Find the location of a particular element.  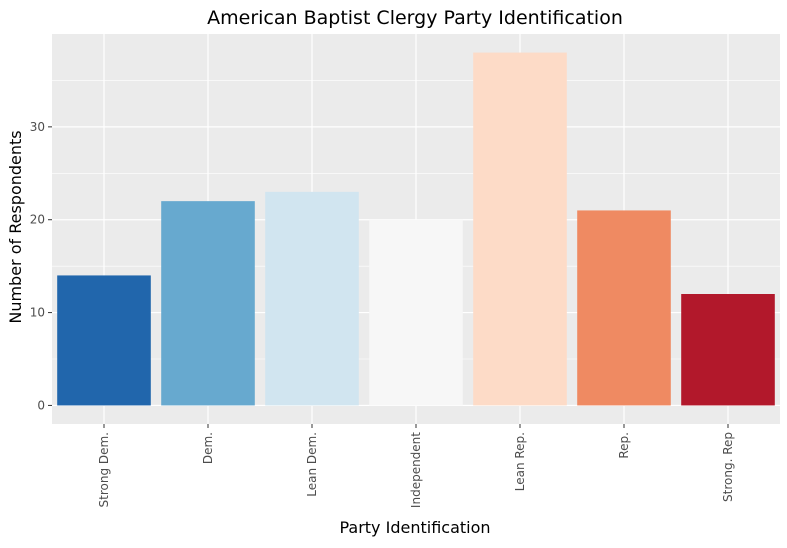

bar-rep is located at coordinates (624, 308).